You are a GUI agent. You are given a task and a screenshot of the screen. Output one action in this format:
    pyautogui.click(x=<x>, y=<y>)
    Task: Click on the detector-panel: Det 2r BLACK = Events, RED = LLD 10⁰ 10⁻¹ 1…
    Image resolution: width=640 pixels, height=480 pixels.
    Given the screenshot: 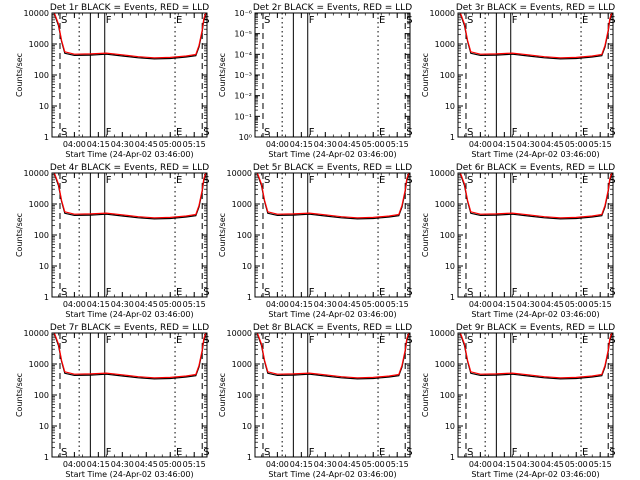 What is the action you would take?
    pyautogui.click(x=315, y=81)
    